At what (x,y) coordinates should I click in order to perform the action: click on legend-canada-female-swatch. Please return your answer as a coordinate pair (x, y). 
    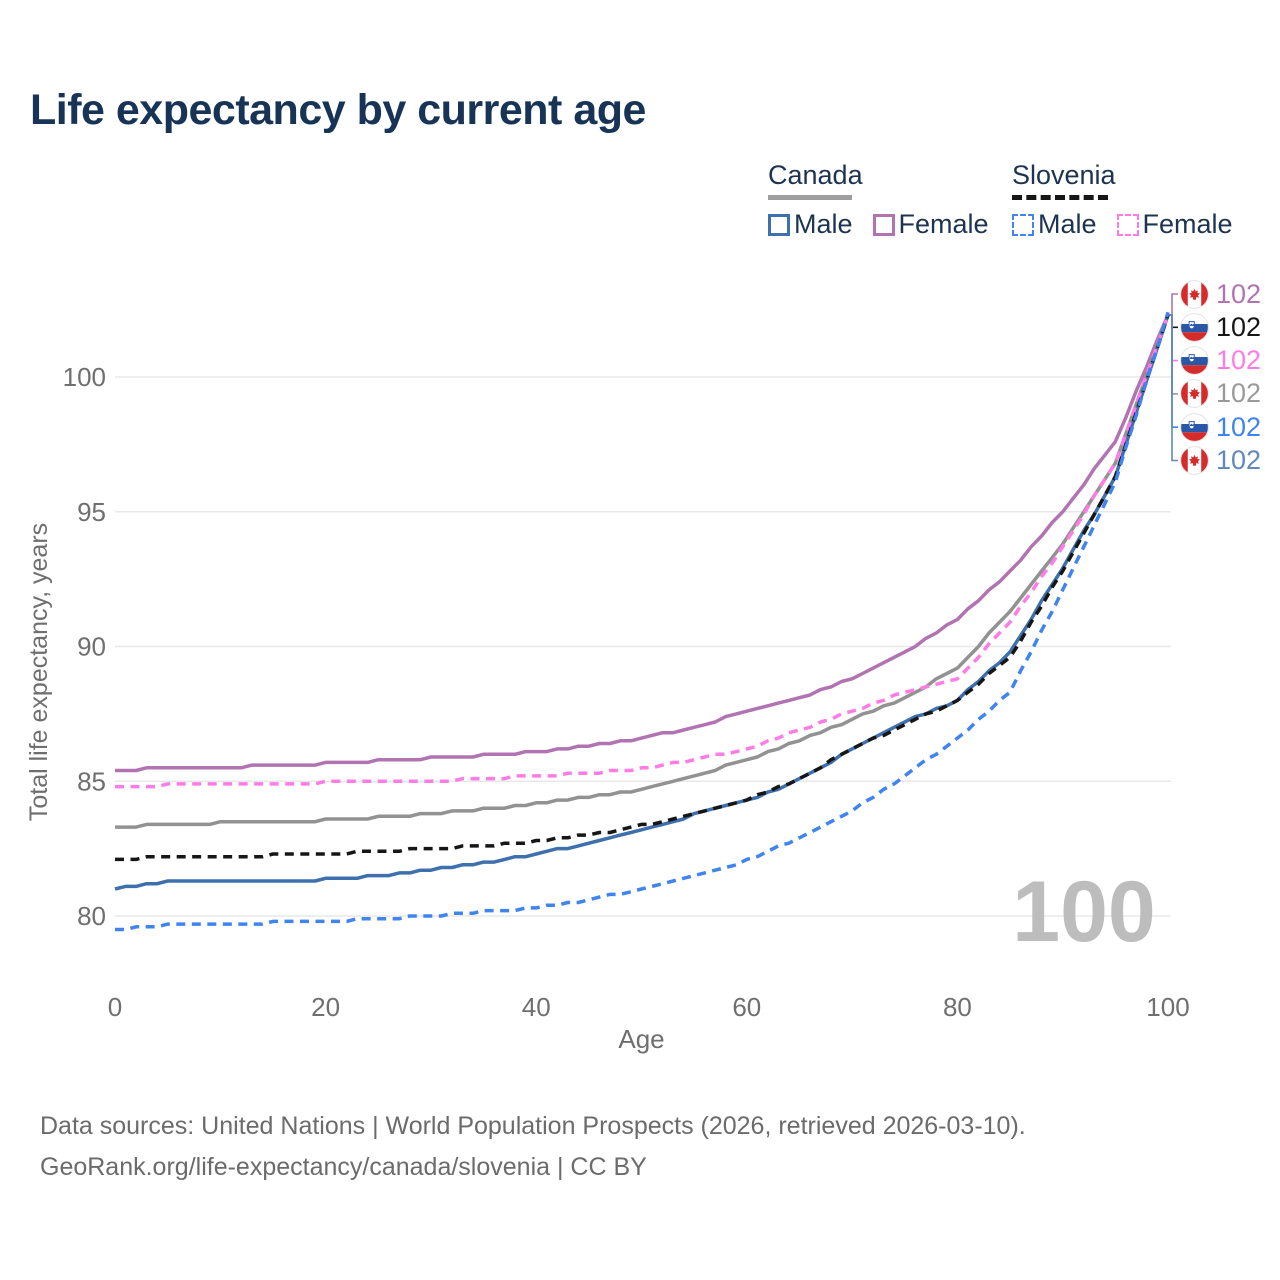
    Looking at the image, I should click on (883, 224).